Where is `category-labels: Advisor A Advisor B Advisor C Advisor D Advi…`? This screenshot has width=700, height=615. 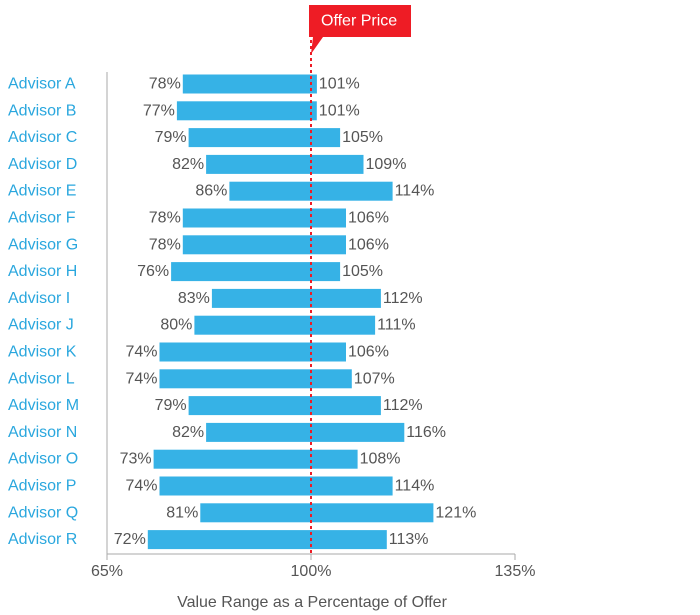
category-labels: Advisor A Advisor B Advisor C Advisor D Advi… is located at coordinates (43, 312).